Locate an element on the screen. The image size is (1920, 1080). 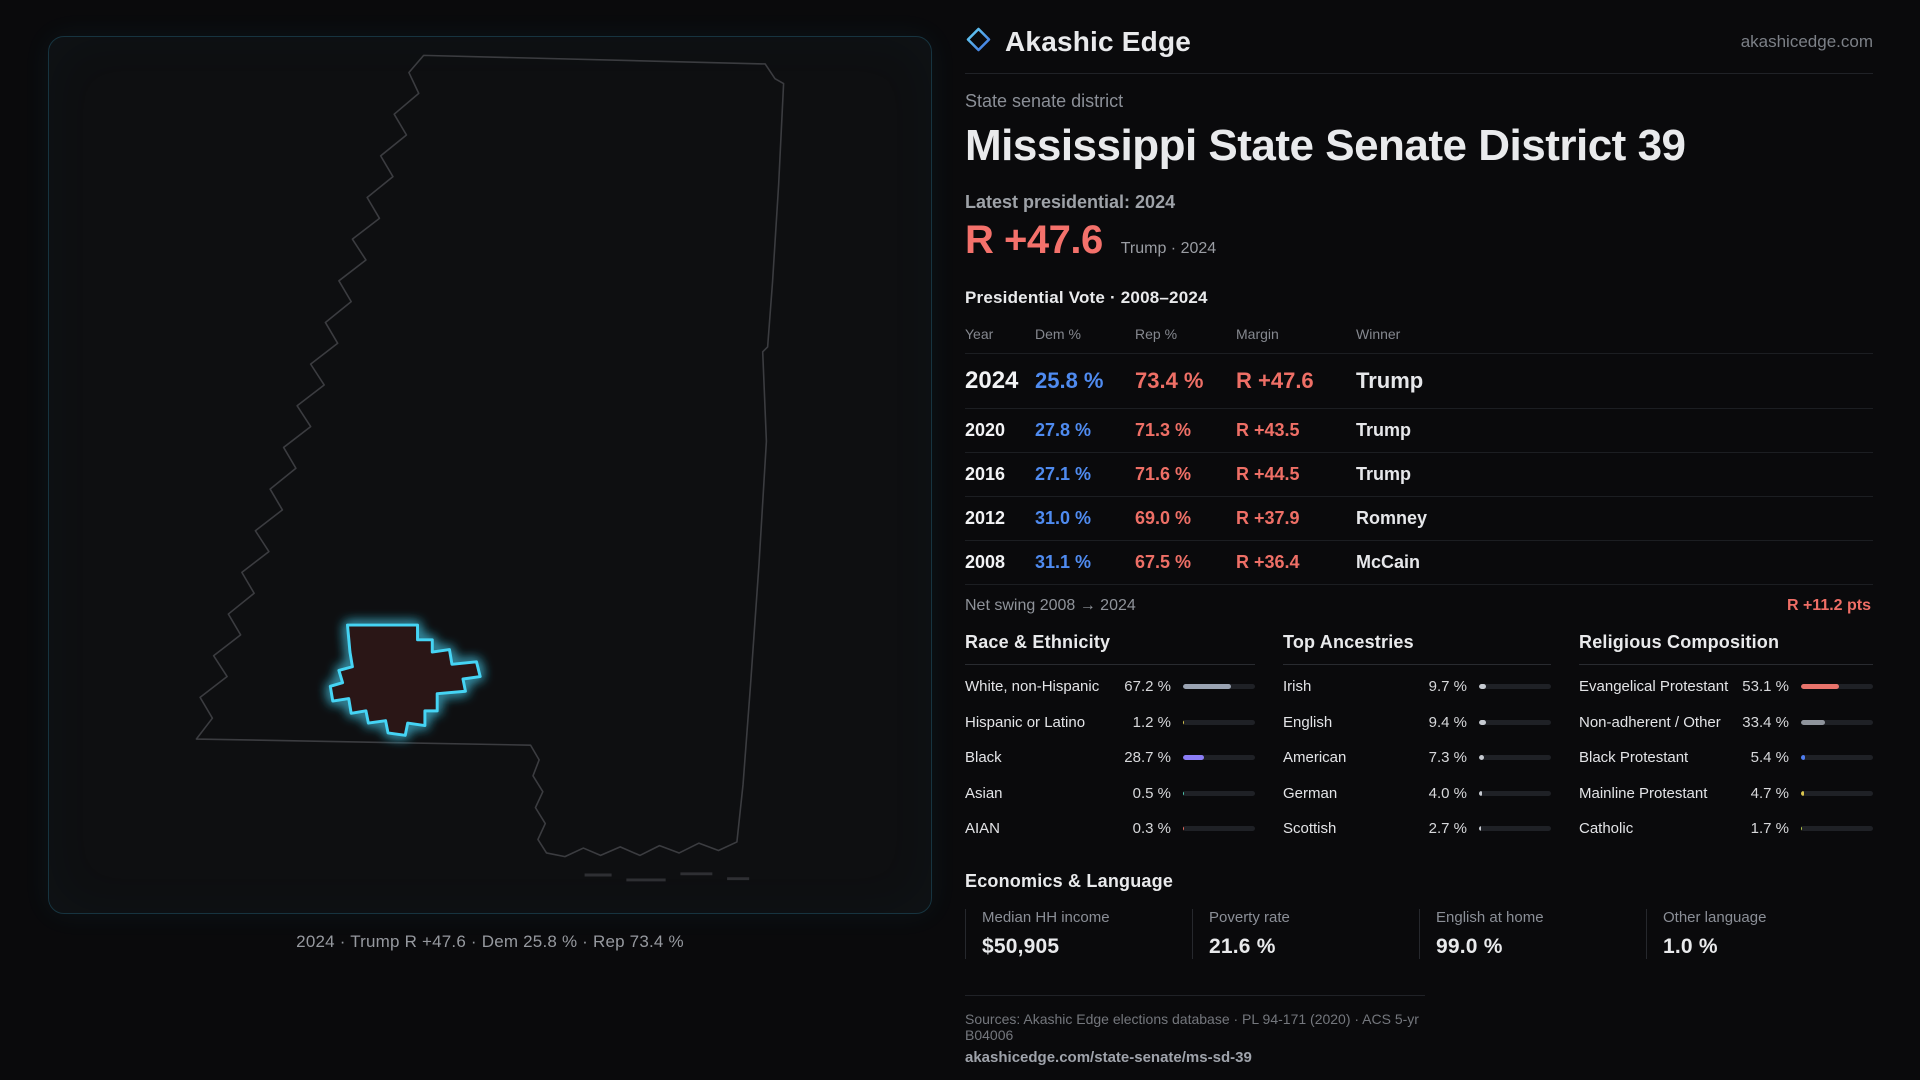
margin-cell: R +44.5 is located at coordinates (1268, 474).